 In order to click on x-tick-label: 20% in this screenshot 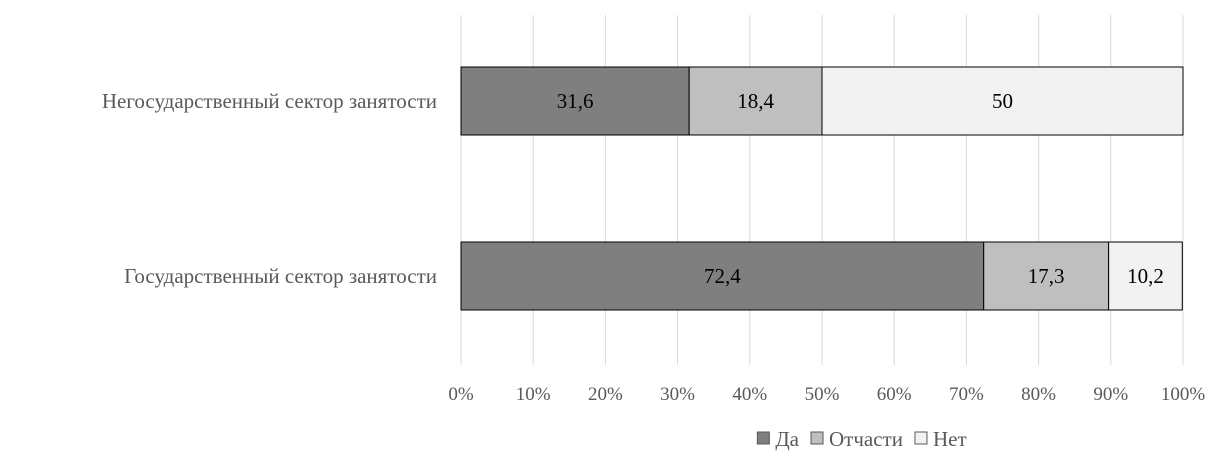, I will do `click(605, 394)`.